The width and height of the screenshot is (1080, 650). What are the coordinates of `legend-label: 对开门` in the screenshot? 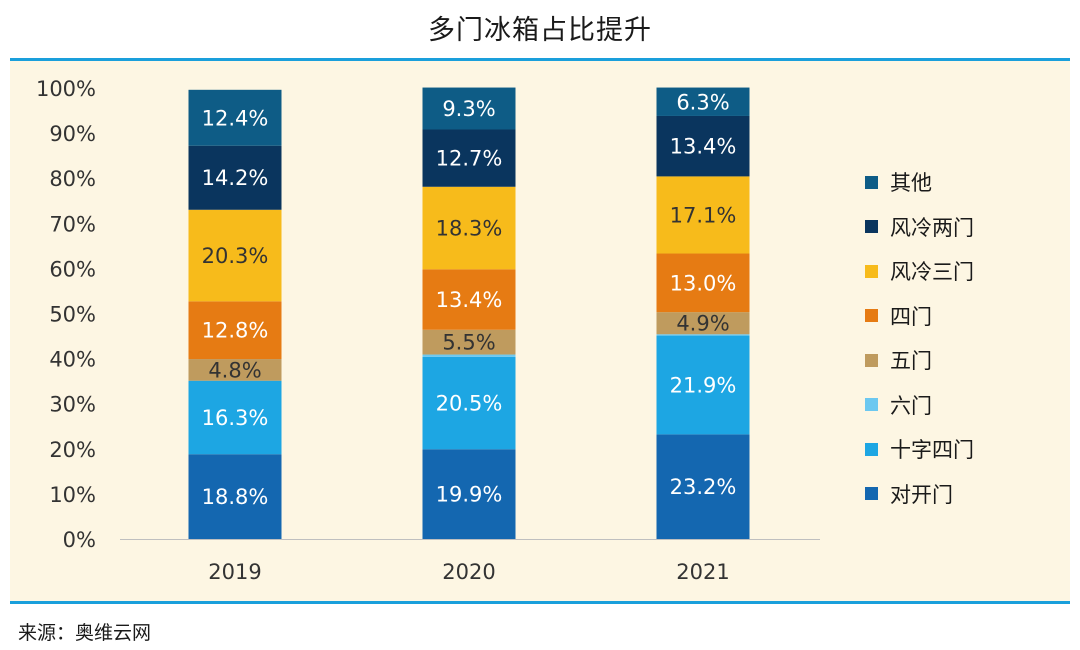 It's located at (921, 494).